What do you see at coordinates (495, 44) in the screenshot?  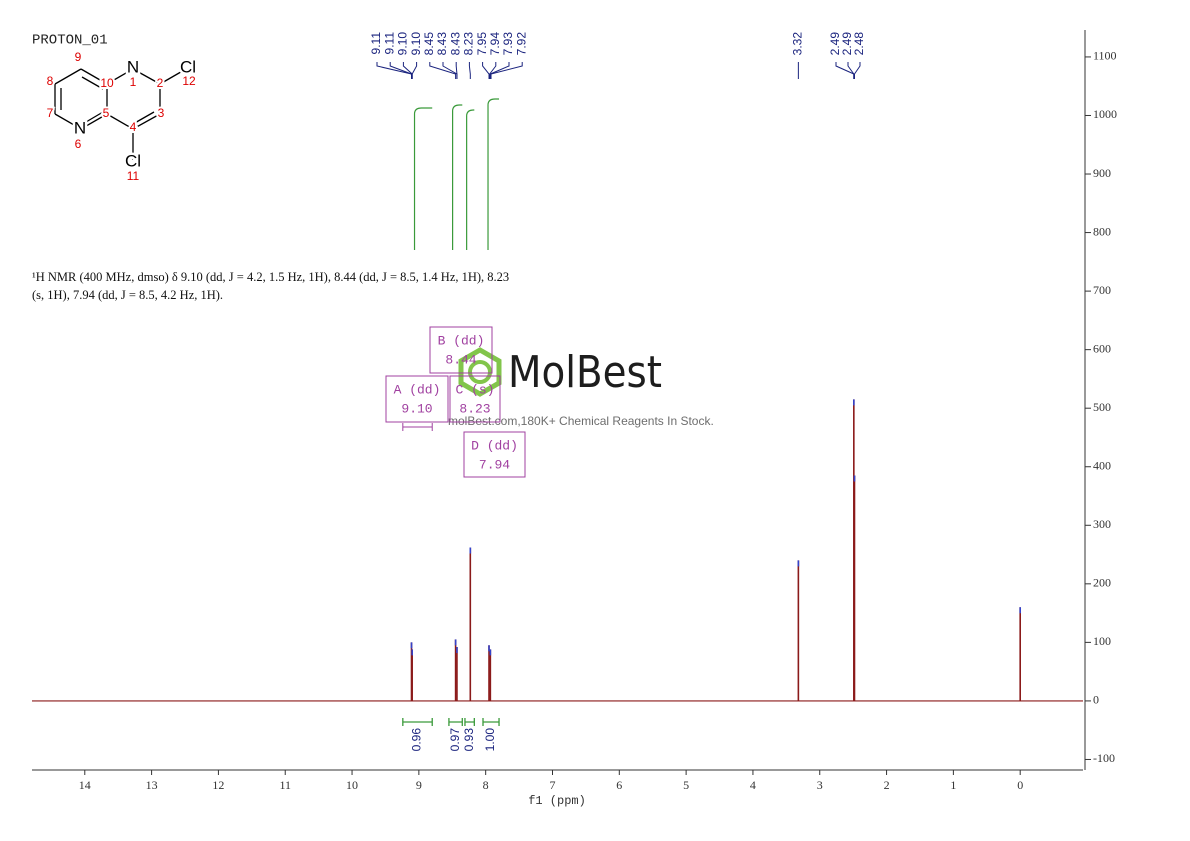 I see `peak-label: 7.94` at bounding box center [495, 44].